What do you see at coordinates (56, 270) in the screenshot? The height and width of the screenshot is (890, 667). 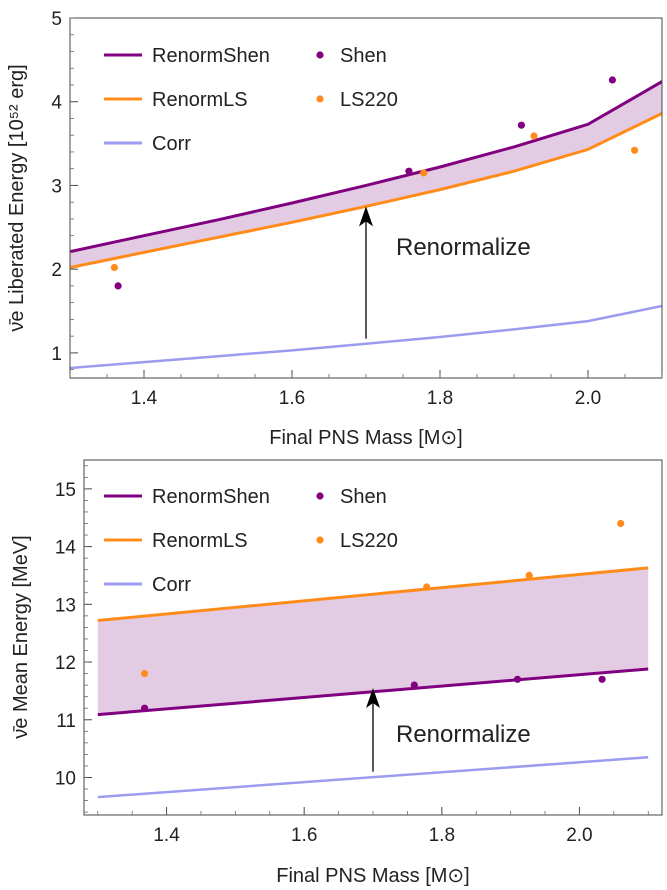 I see `y-tick-label: 2` at bounding box center [56, 270].